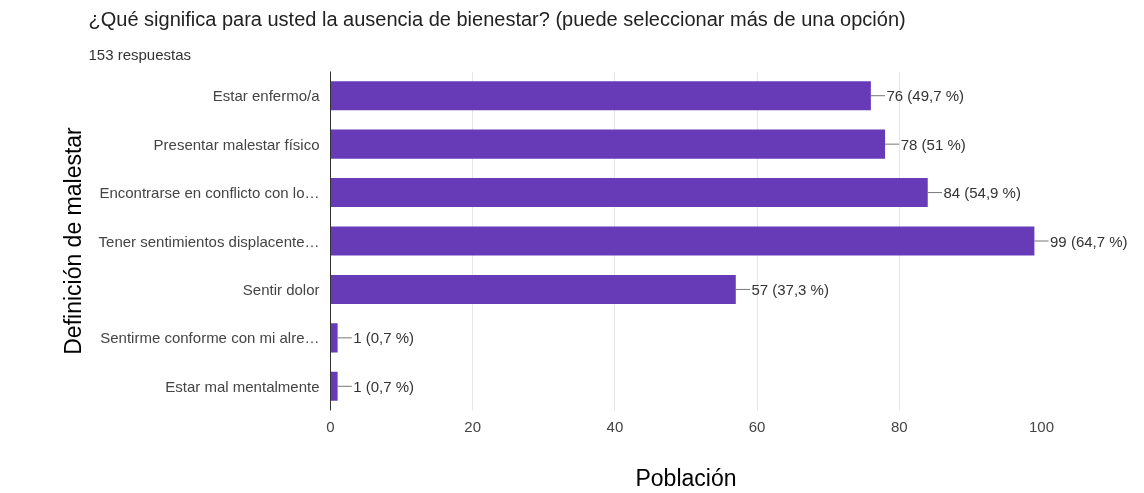 The height and width of the screenshot is (493, 1144). Describe the element at coordinates (899, 426) in the screenshot. I see `x-tick-label: 80` at that location.